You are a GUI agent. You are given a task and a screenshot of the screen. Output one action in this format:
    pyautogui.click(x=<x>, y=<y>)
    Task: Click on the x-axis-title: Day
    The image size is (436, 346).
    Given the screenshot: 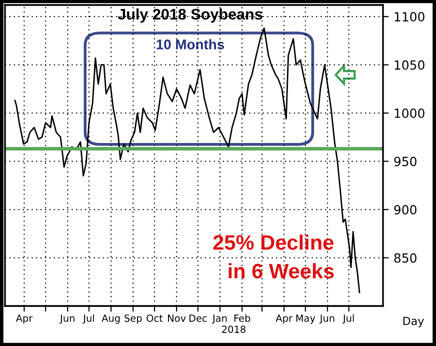 What is the action you would take?
    pyautogui.click(x=413, y=322)
    